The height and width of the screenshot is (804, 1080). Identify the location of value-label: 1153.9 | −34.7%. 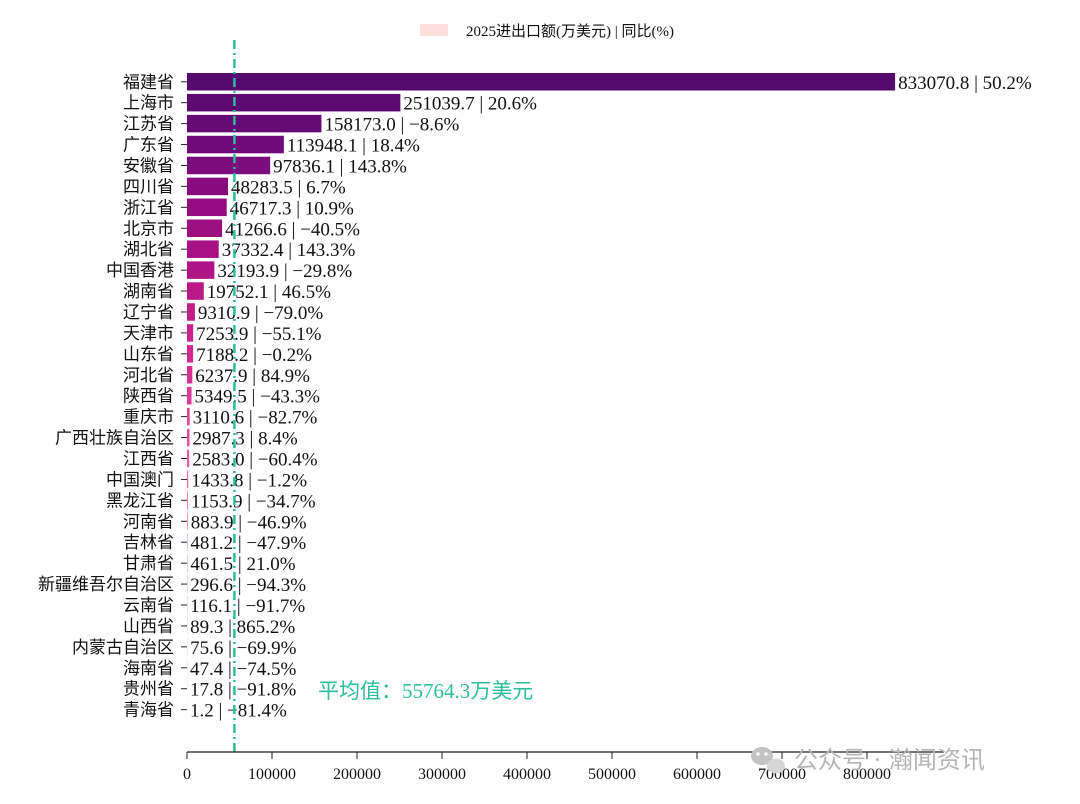
(253, 501).